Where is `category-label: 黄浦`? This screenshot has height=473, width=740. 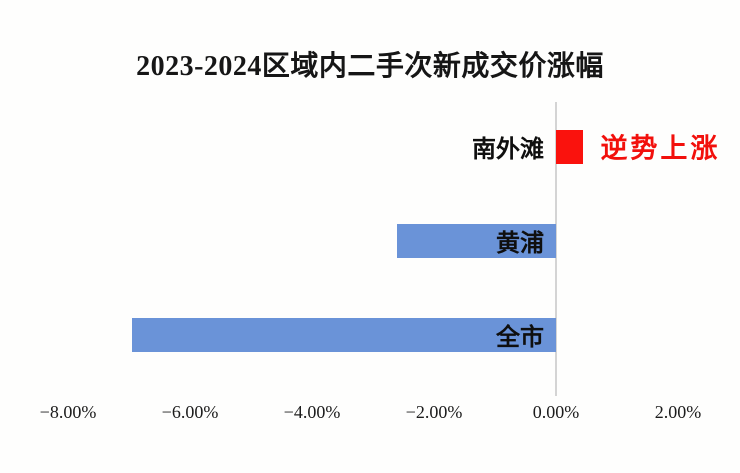 category-label: 黄浦 is located at coordinates (520, 243).